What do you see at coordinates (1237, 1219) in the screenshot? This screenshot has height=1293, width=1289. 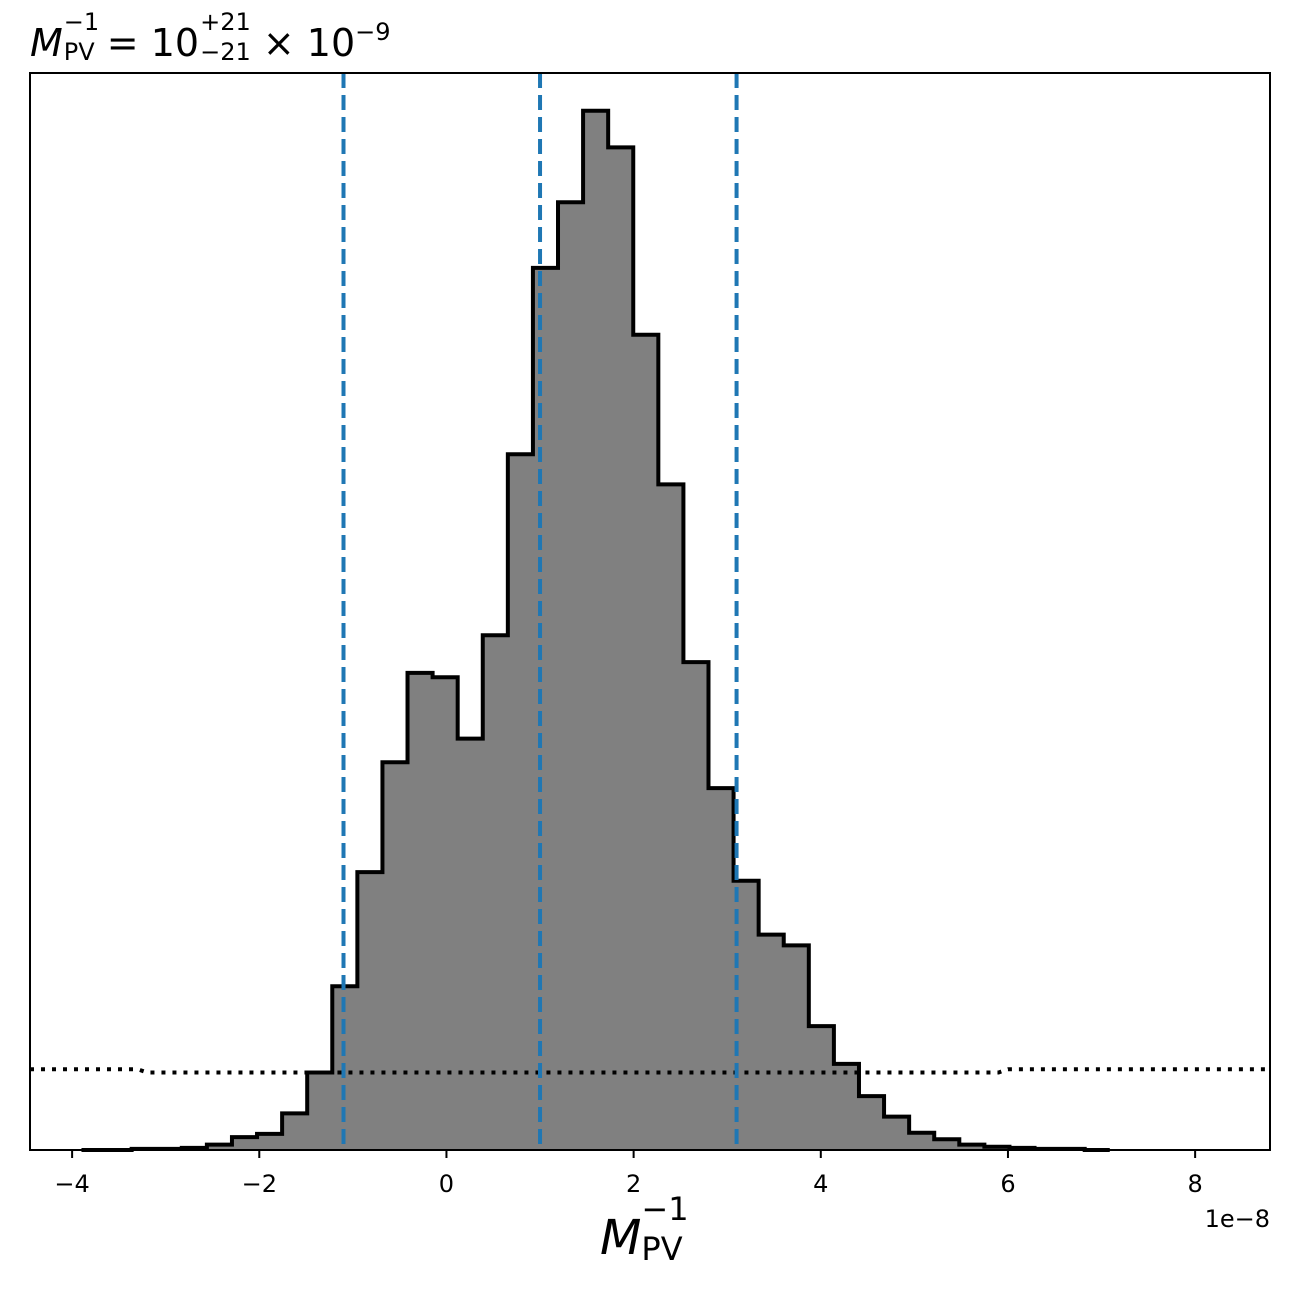 I see `x-axis-offset-label: 1e−8` at bounding box center [1237, 1219].